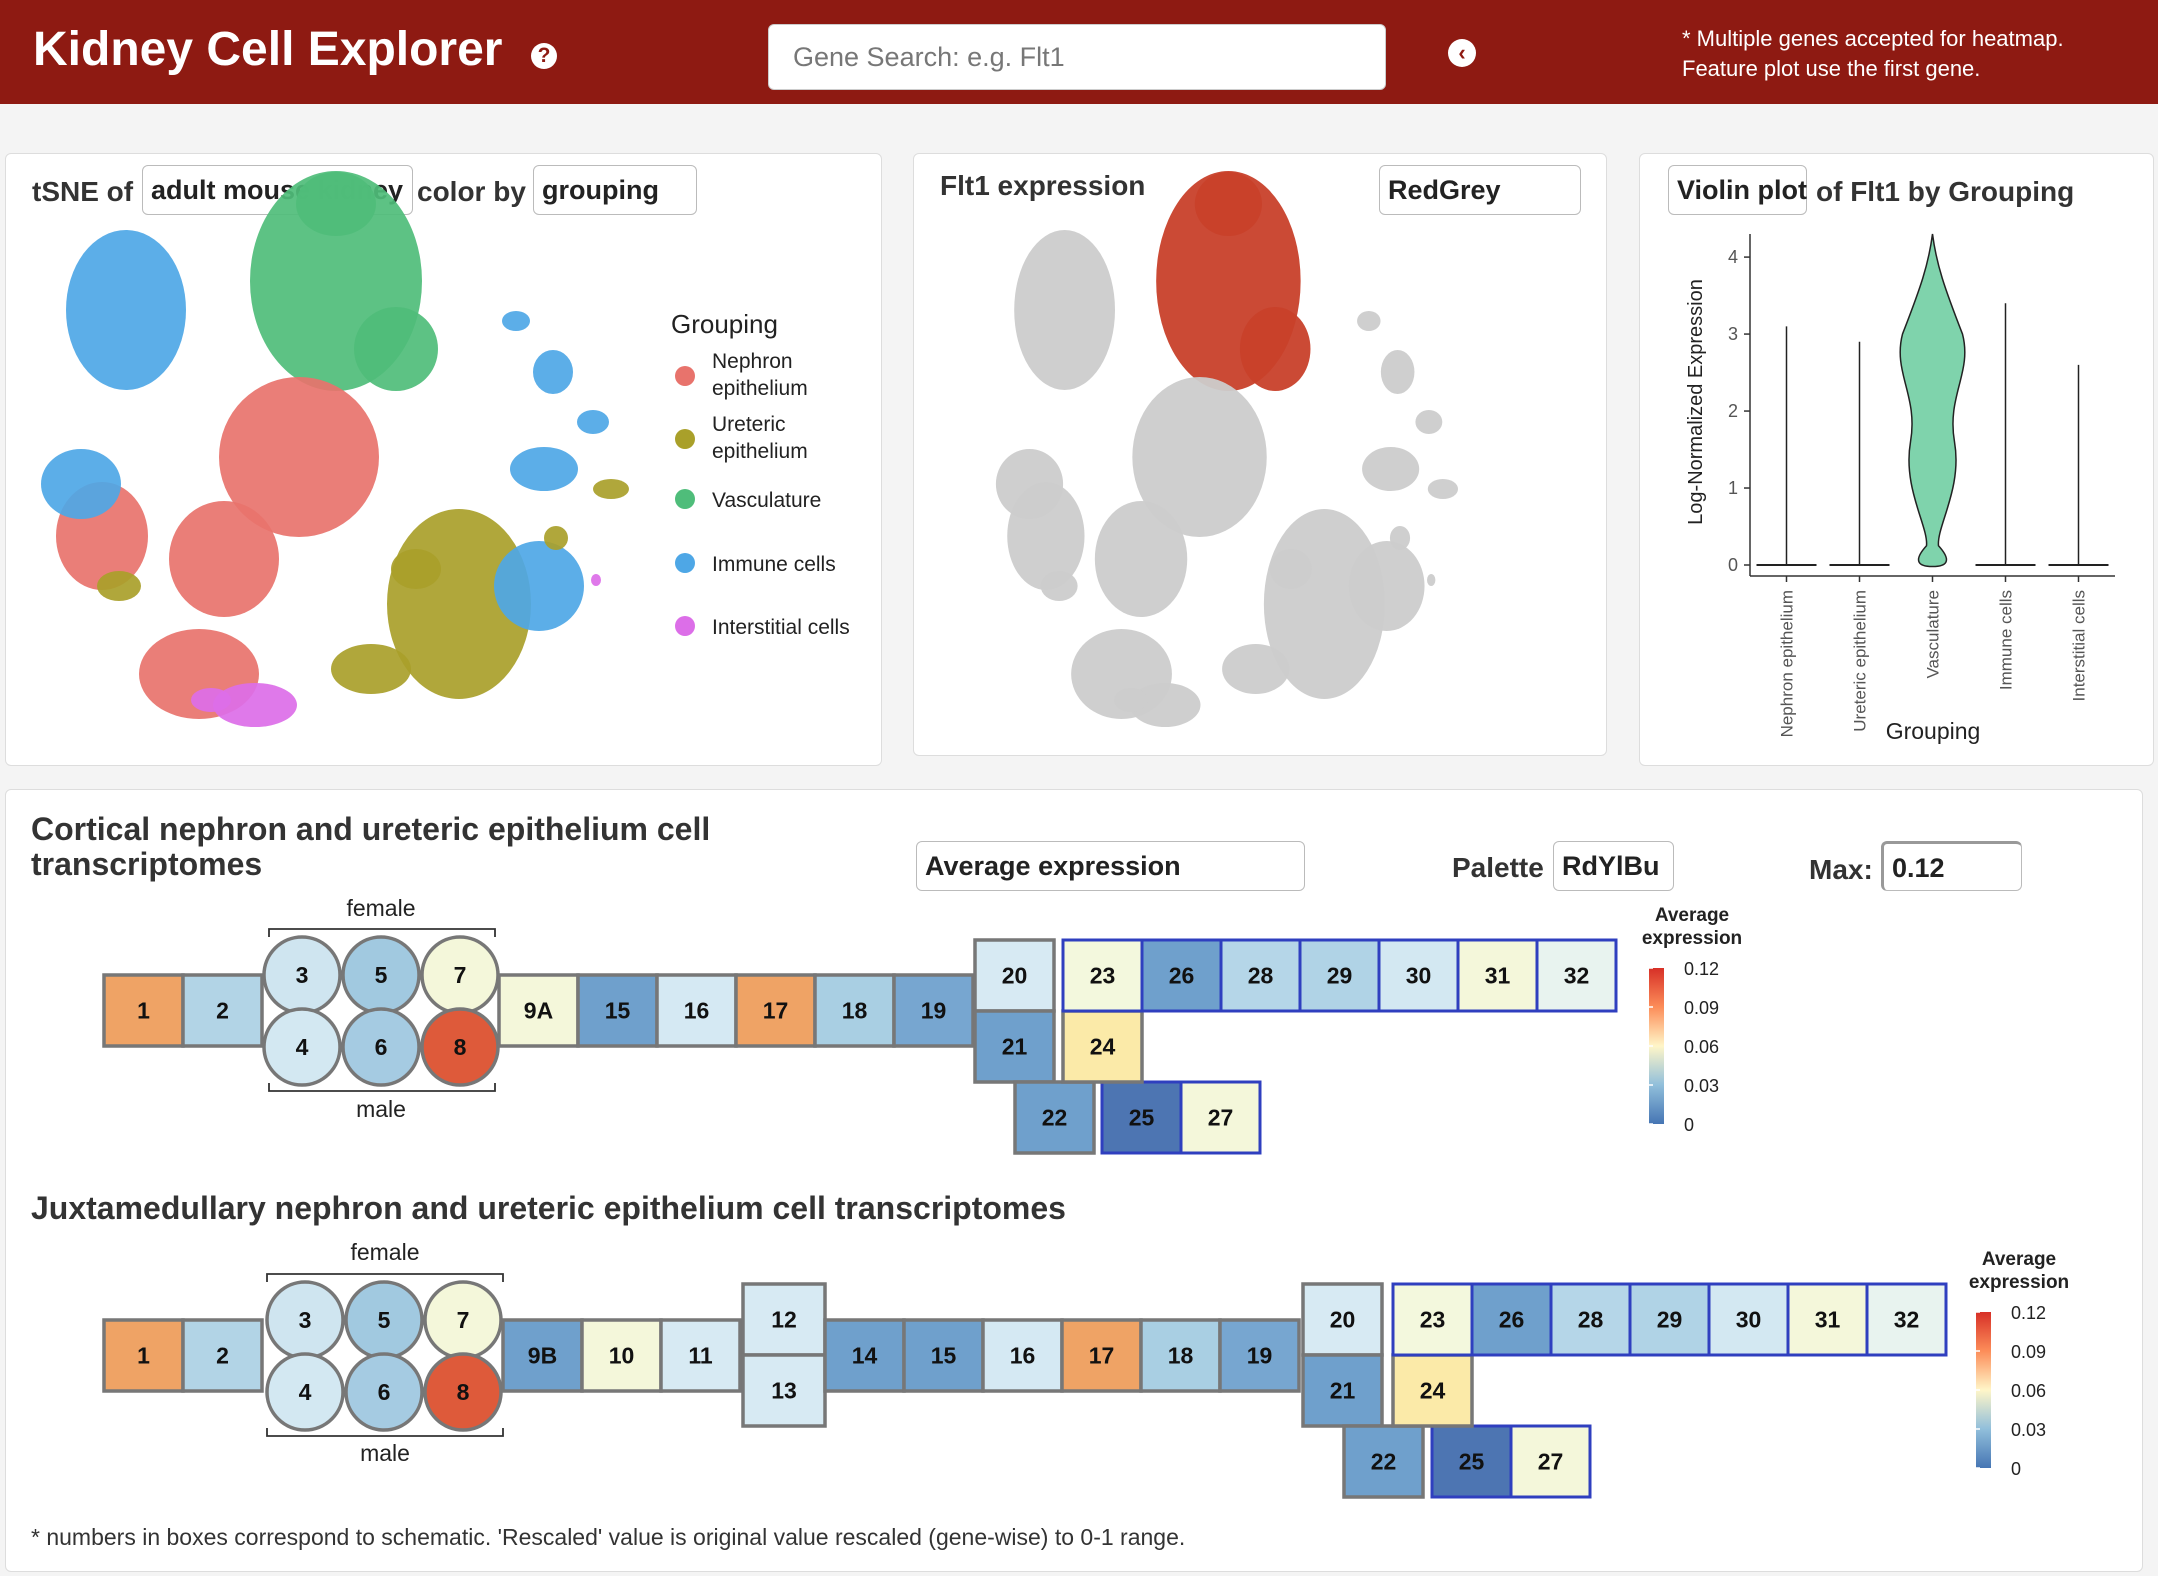 The width and height of the screenshot is (2158, 1576). Describe the element at coordinates (2028, 1352) in the screenshot. I see `heatmap-colorbar-label: 0.09` at that location.